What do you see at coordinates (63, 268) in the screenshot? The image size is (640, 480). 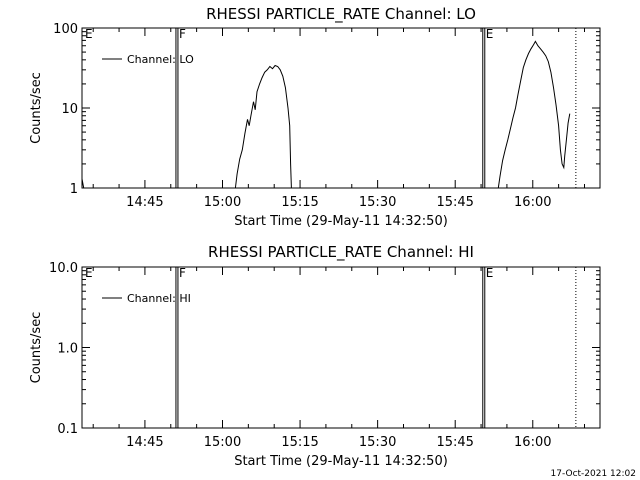 I see `y-tick-label: 10.0` at bounding box center [63, 268].